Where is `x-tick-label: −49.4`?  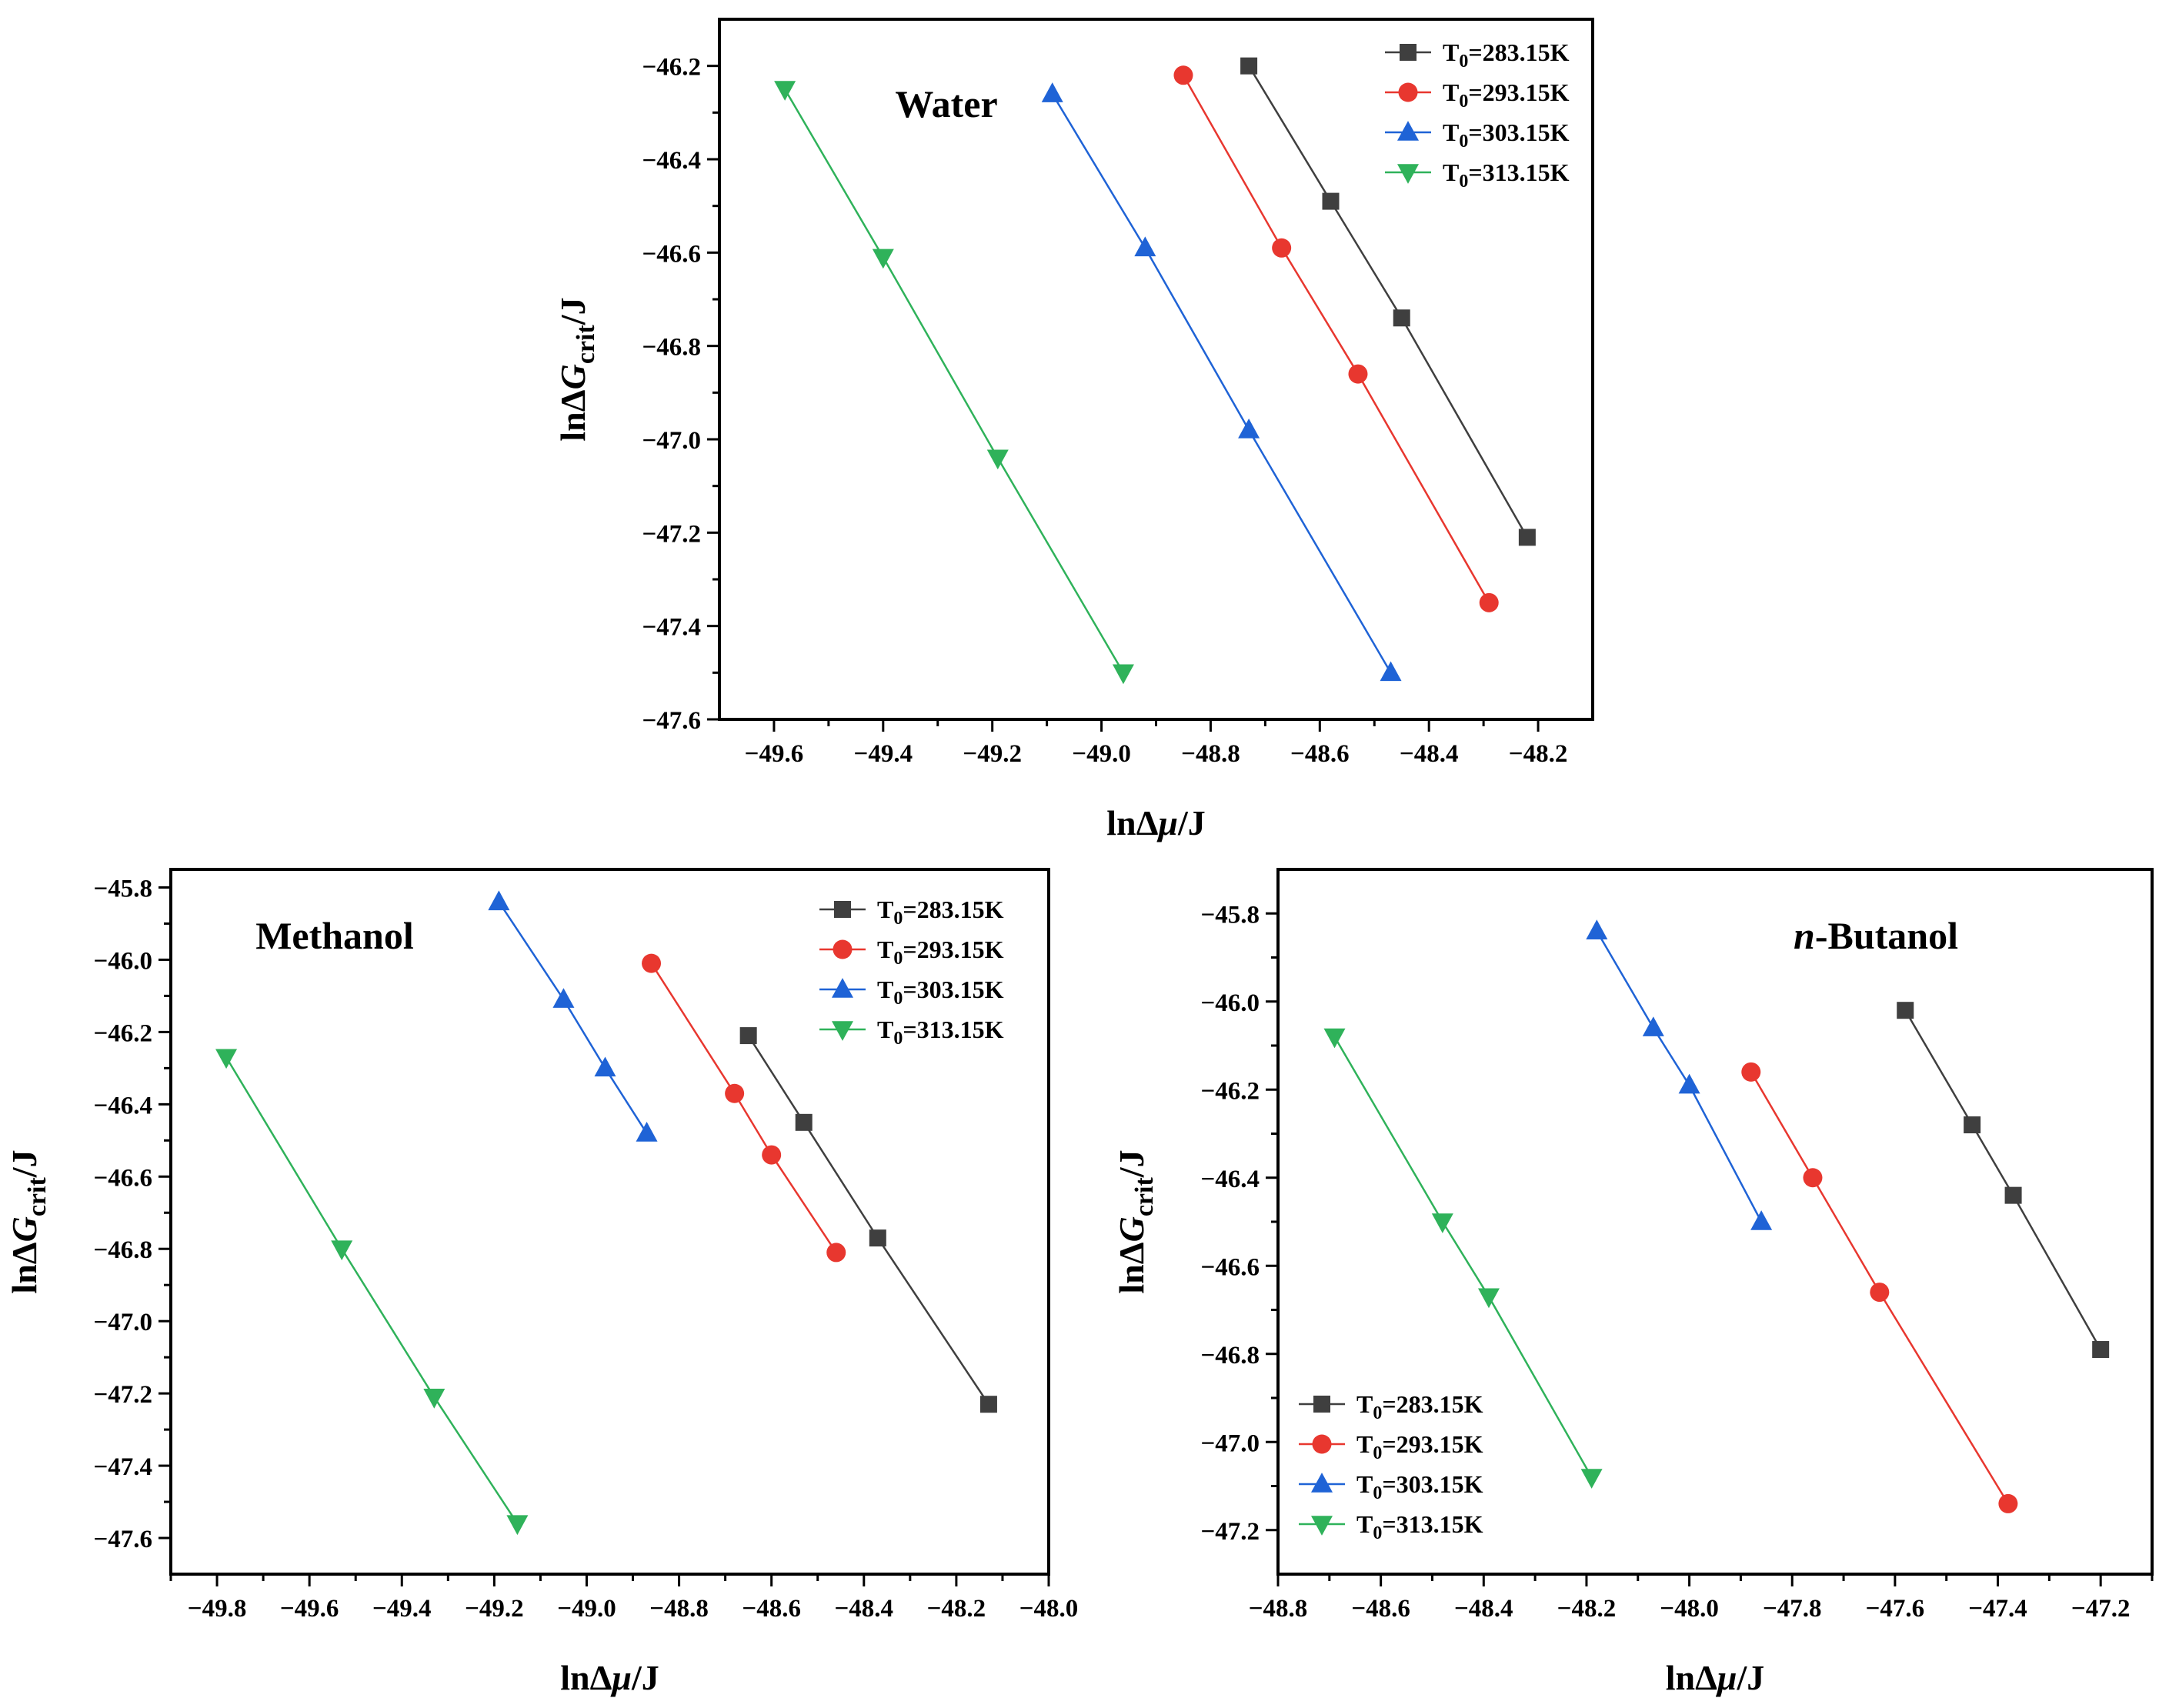 x-tick-label: −49.4 is located at coordinates (884, 754).